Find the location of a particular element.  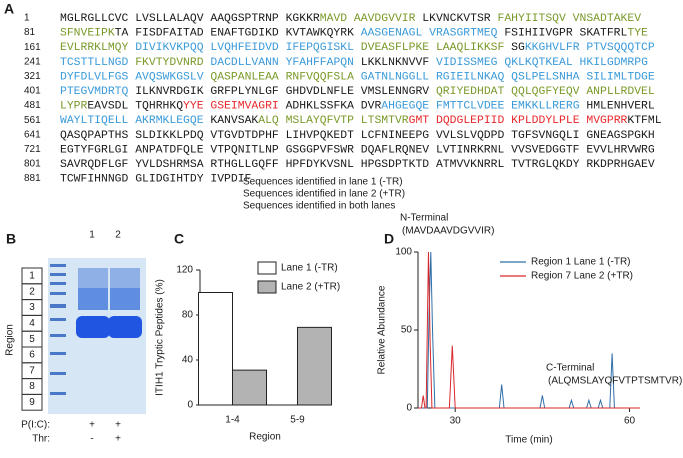

sequence-legend: Sequences identified in lane 2 (+TR) is located at coordinates (324, 194).